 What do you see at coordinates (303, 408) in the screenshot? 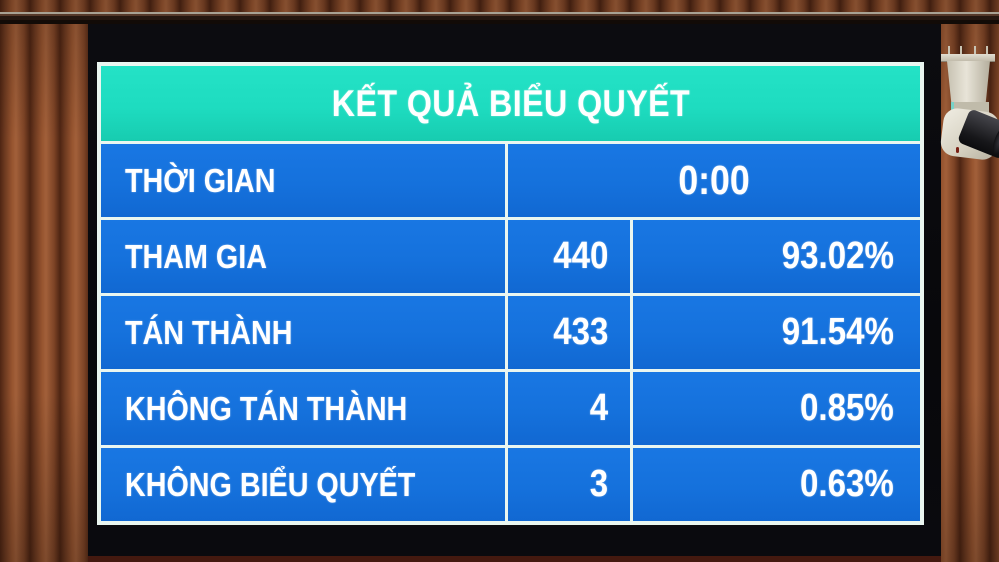
I see `row-khong-tan-thanh-label: KHÔNG TÁN THÀNH` at bounding box center [303, 408].